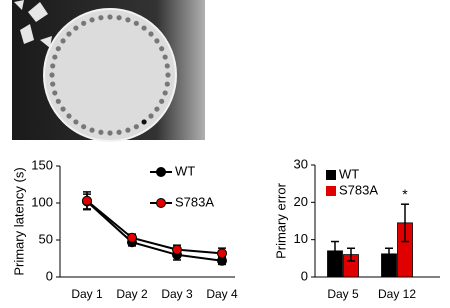  What do you see at coordinates (18, 221) in the screenshot?
I see `y-axis-label: Primary latency (s)` at bounding box center [18, 221].